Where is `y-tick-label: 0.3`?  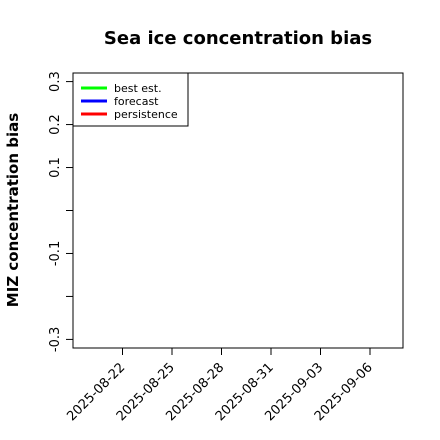
y-tick-label: 0.3 is located at coordinates (55, 81).